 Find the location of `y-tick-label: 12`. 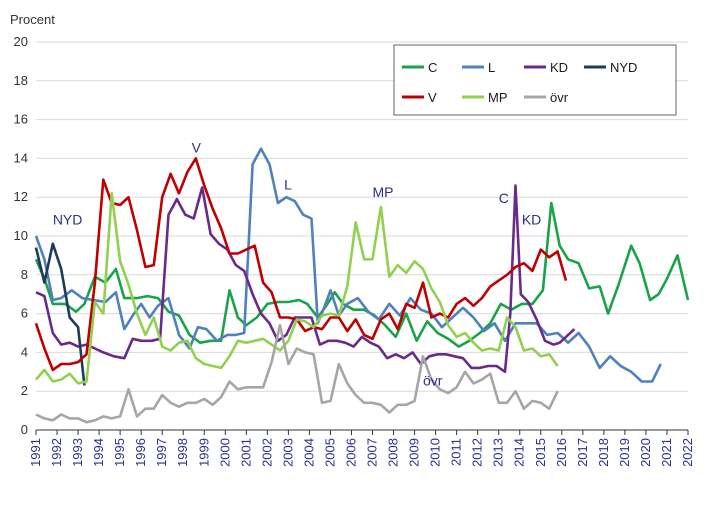

y-tick-label: 12 is located at coordinates (21, 196).